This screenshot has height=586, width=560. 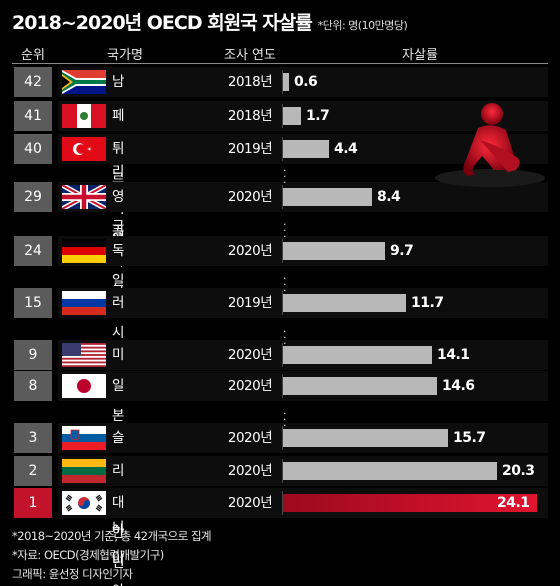 I want to click on lithuania-flag, so click(x=84, y=471).